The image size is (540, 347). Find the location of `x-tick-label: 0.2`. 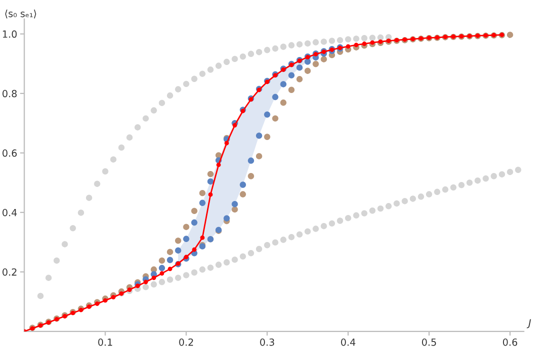

x-tick-label: 0.2 is located at coordinates (186, 342).